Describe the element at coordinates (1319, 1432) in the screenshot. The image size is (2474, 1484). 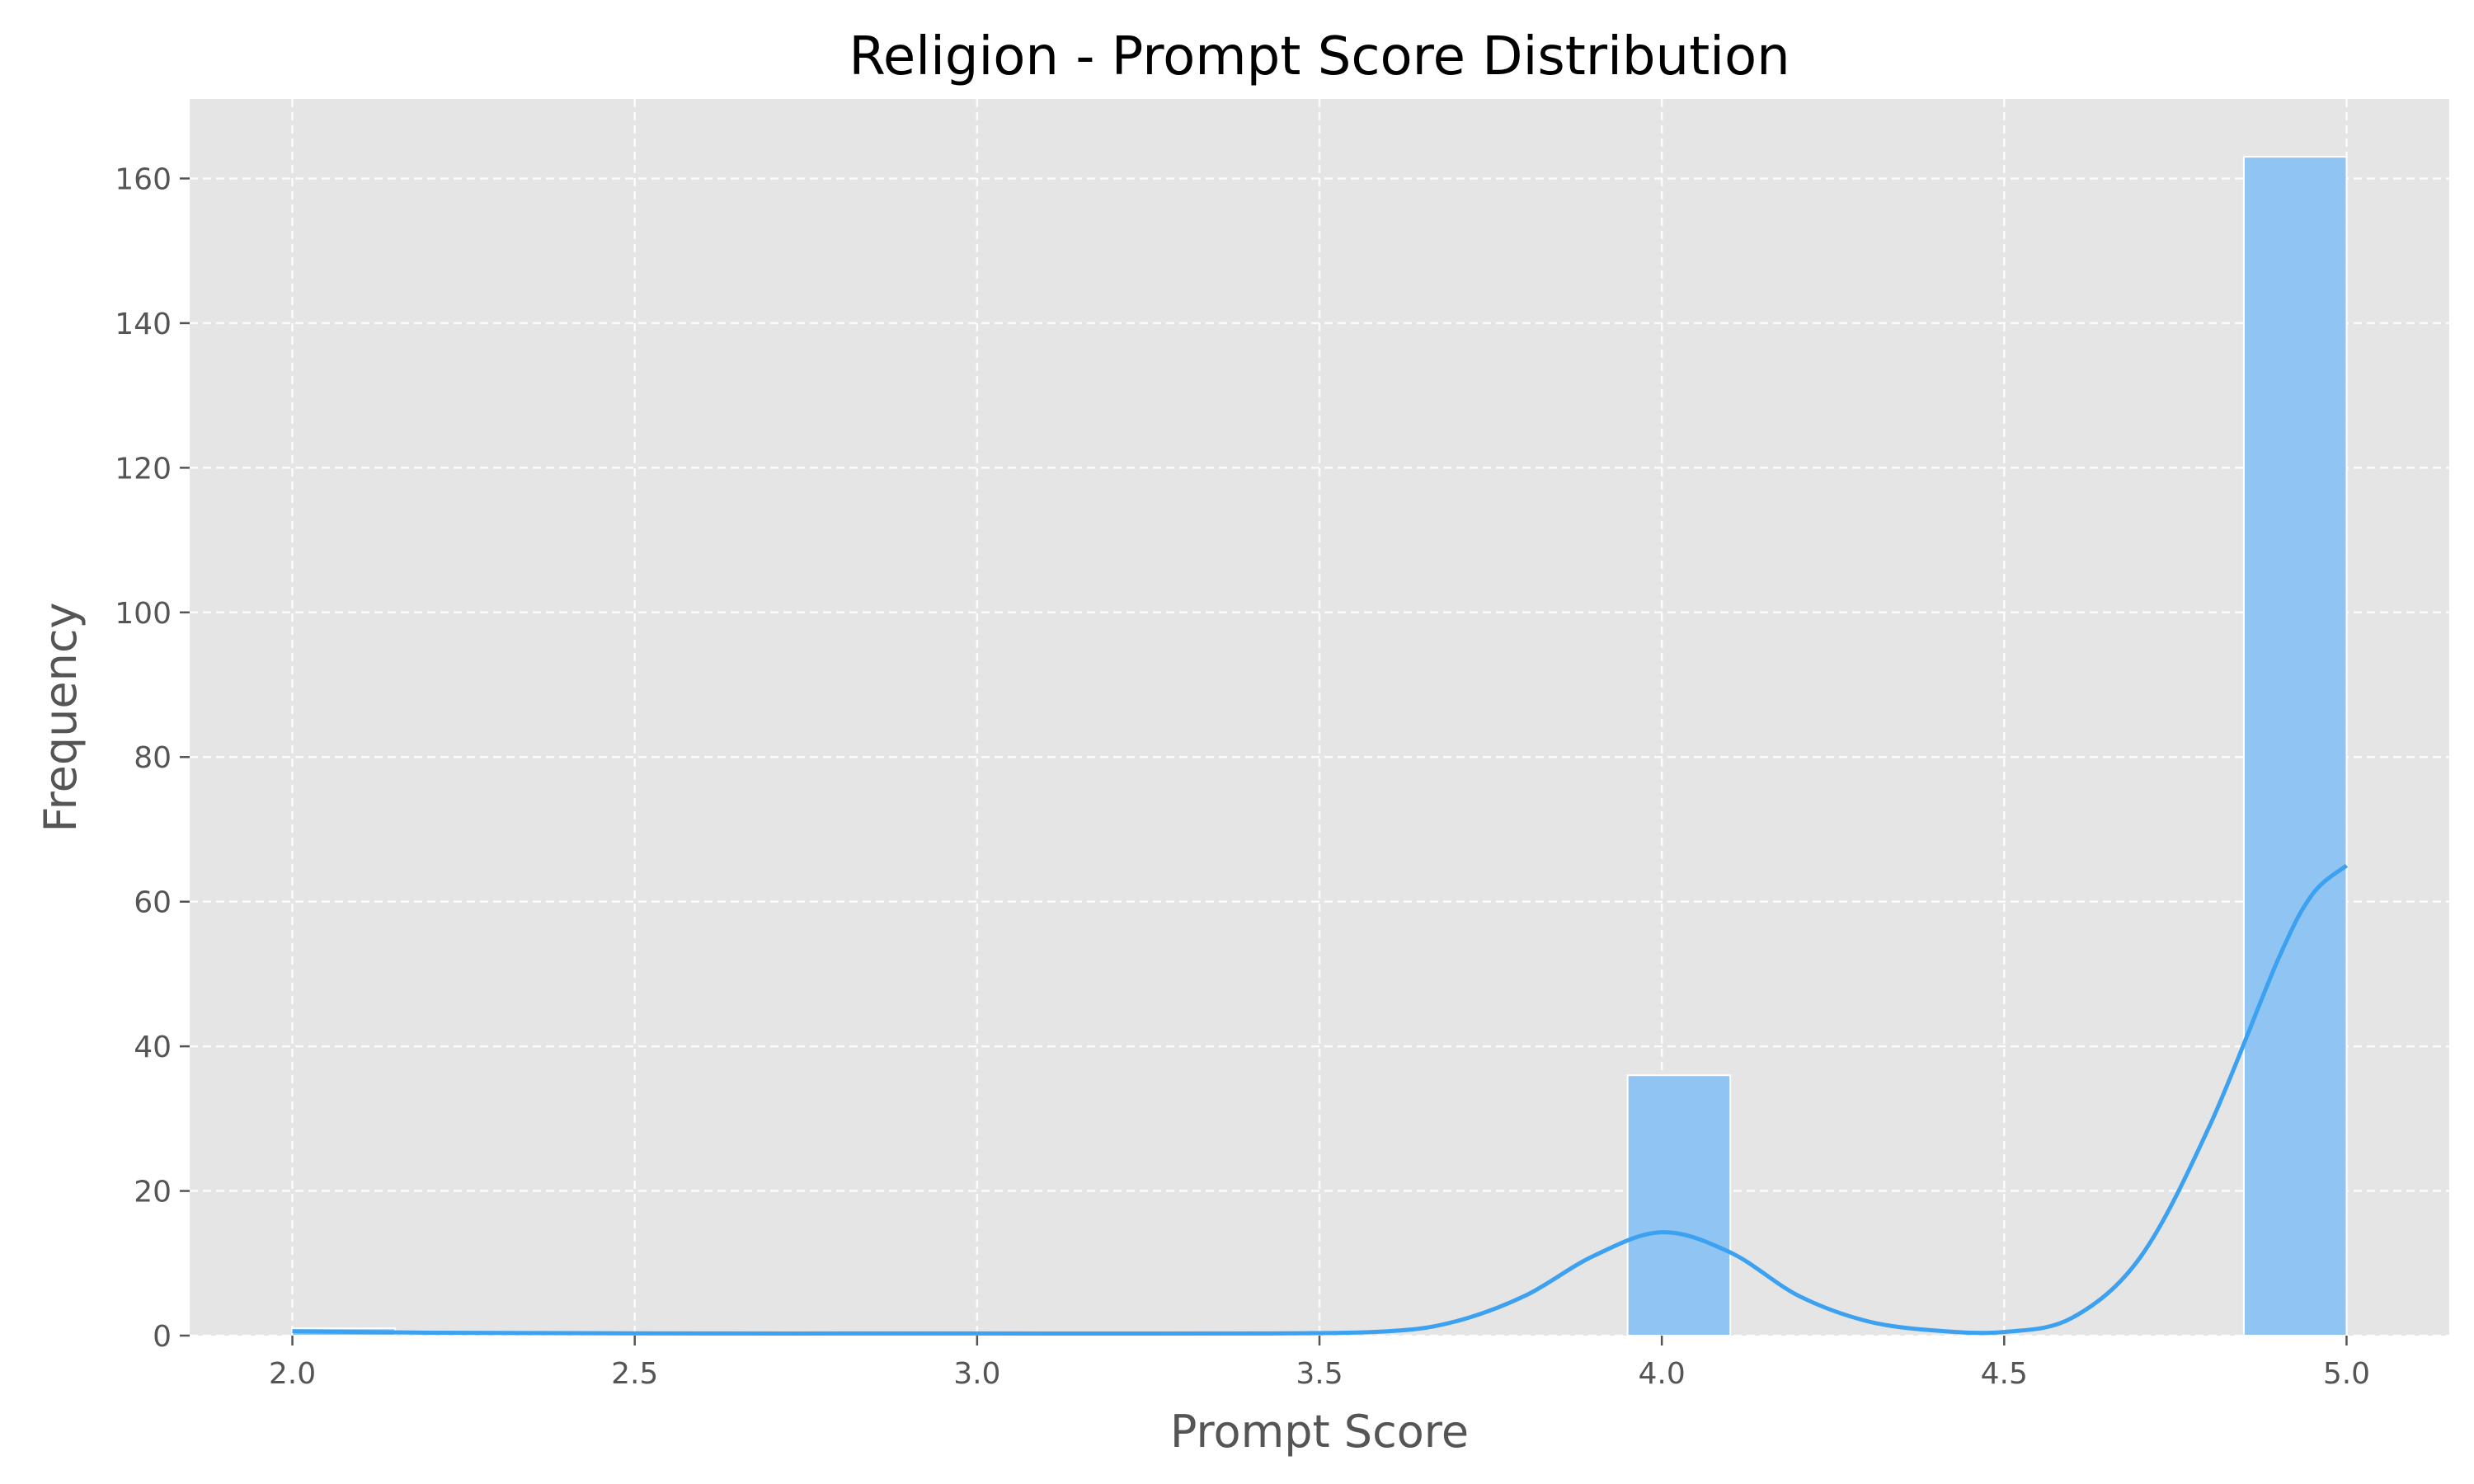
I see `x-axis-label: Prompt Score` at that location.